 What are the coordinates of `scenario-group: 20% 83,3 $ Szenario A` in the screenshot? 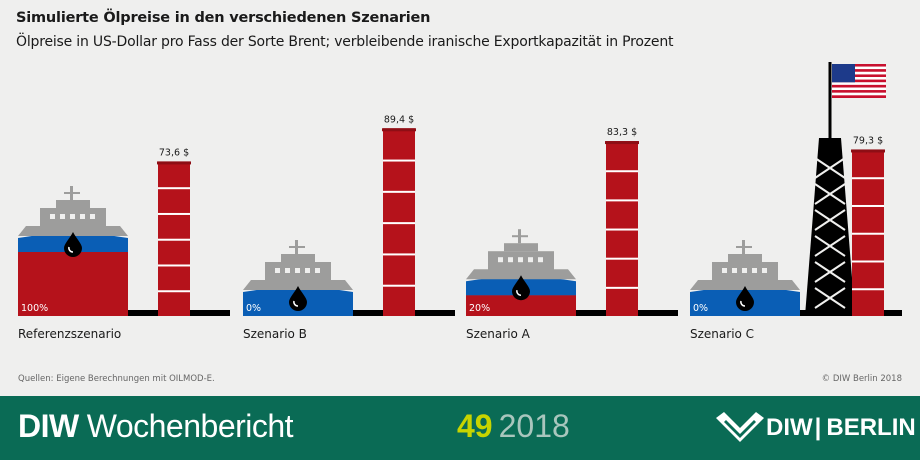 It's located at (572, 234).